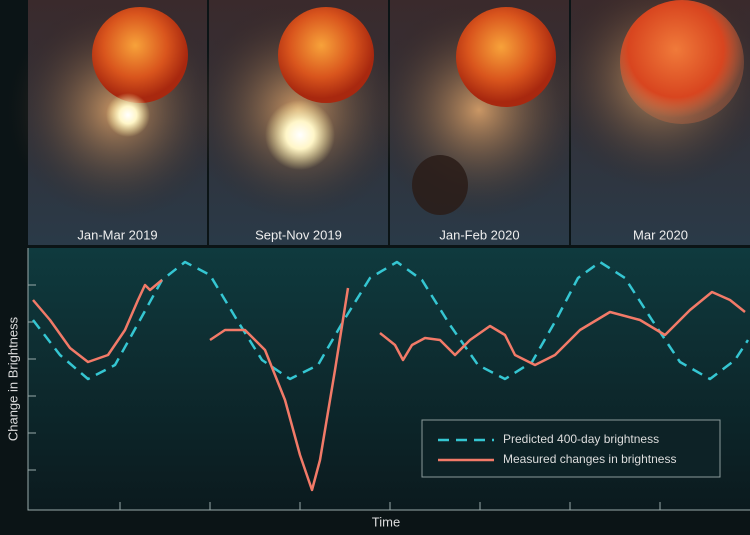  I want to click on panel-label: Jan-Mar 2019, so click(117, 234).